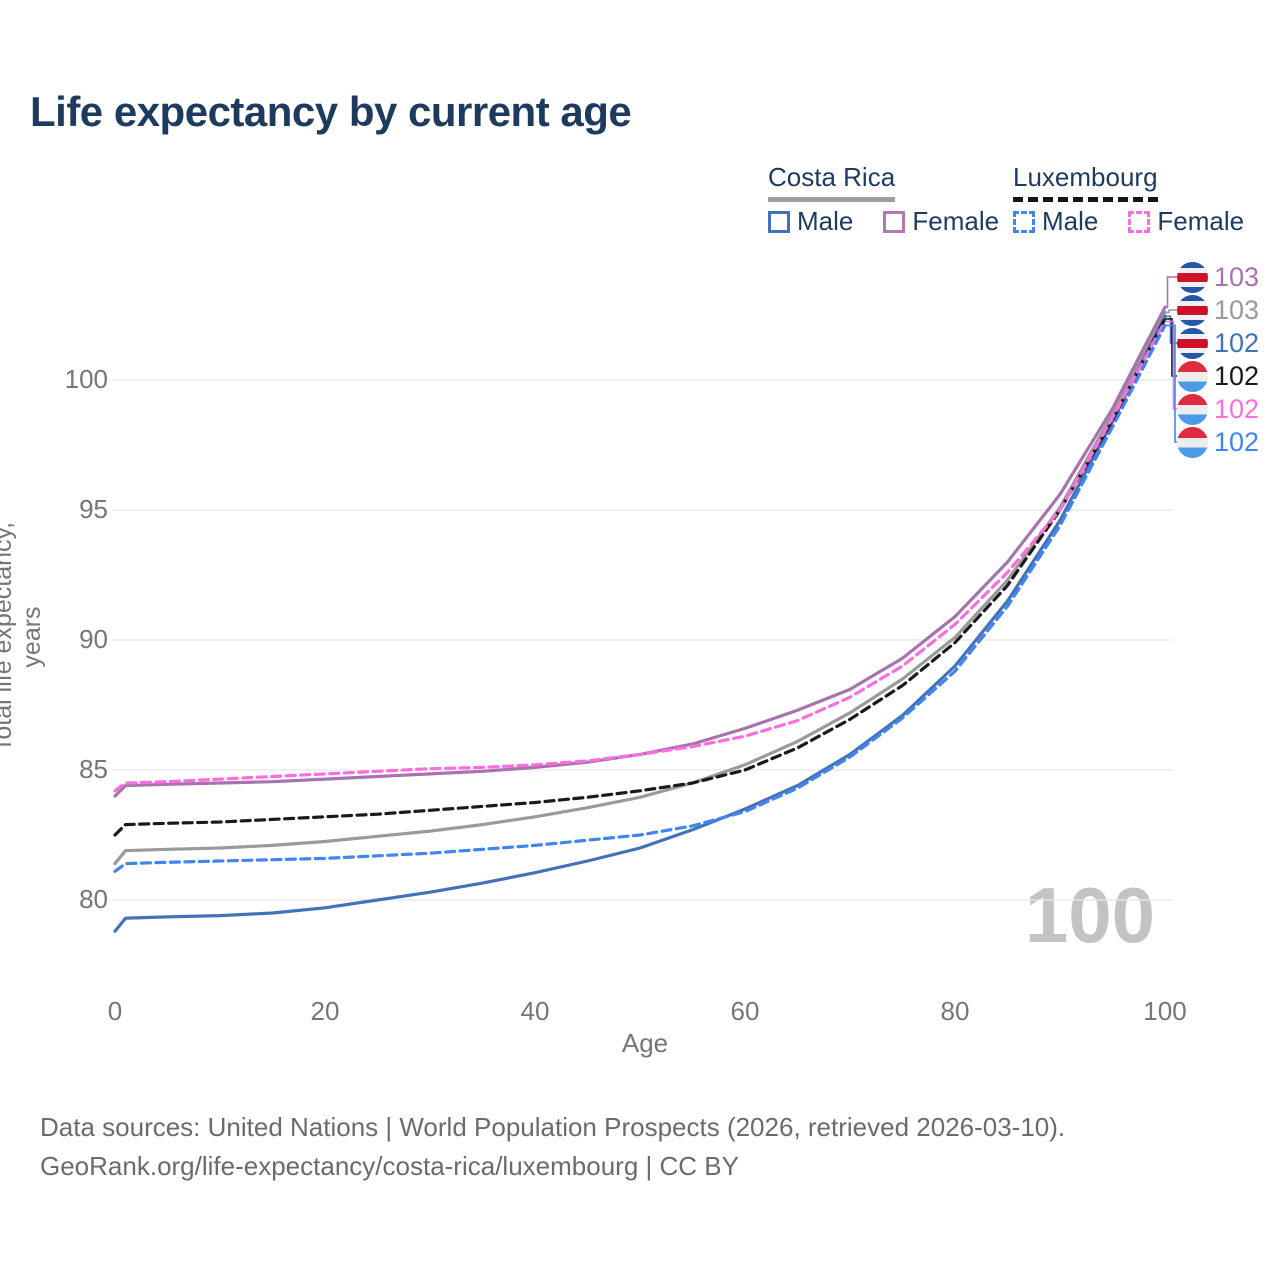 The height and width of the screenshot is (1280, 1280). What do you see at coordinates (1165, 1011) in the screenshot?
I see `x-tick-100: 100` at bounding box center [1165, 1011].